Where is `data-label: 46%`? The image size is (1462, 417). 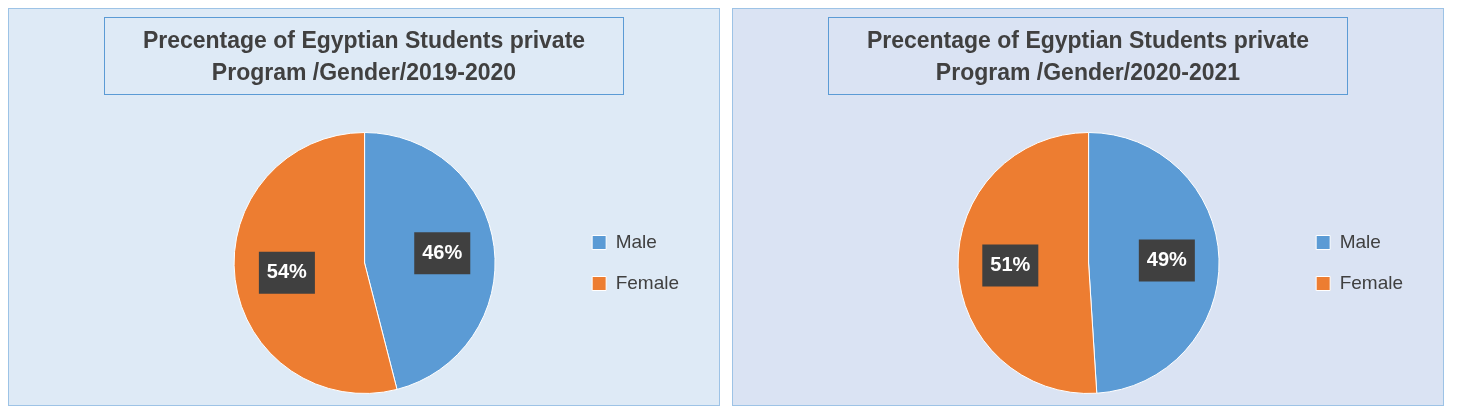
data-label: 46% is located at coordinates (442, 251).